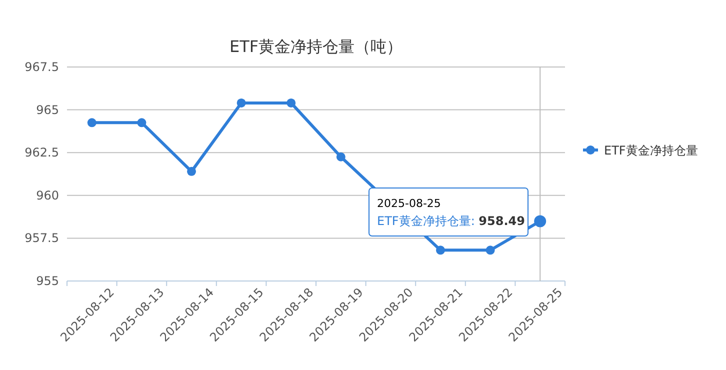 Image resolution: width=726 pixels, height=370 pixels. I want to click on legend-item: ETF黄金净持仓量, so click(640, 151).